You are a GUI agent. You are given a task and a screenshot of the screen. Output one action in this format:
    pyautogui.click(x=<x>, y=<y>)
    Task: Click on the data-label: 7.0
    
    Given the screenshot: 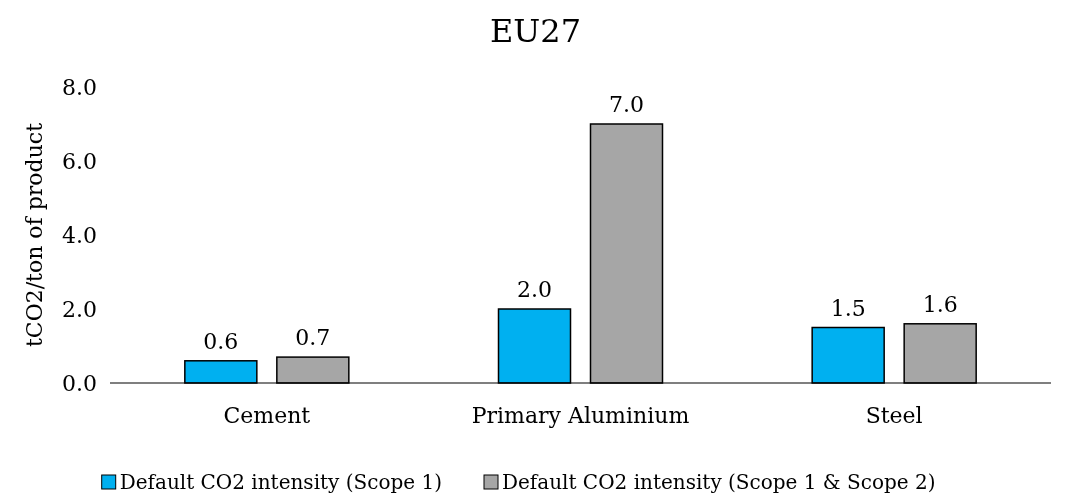 What is the action you would take?
    pyautogui.click(x=626, y=104)
    